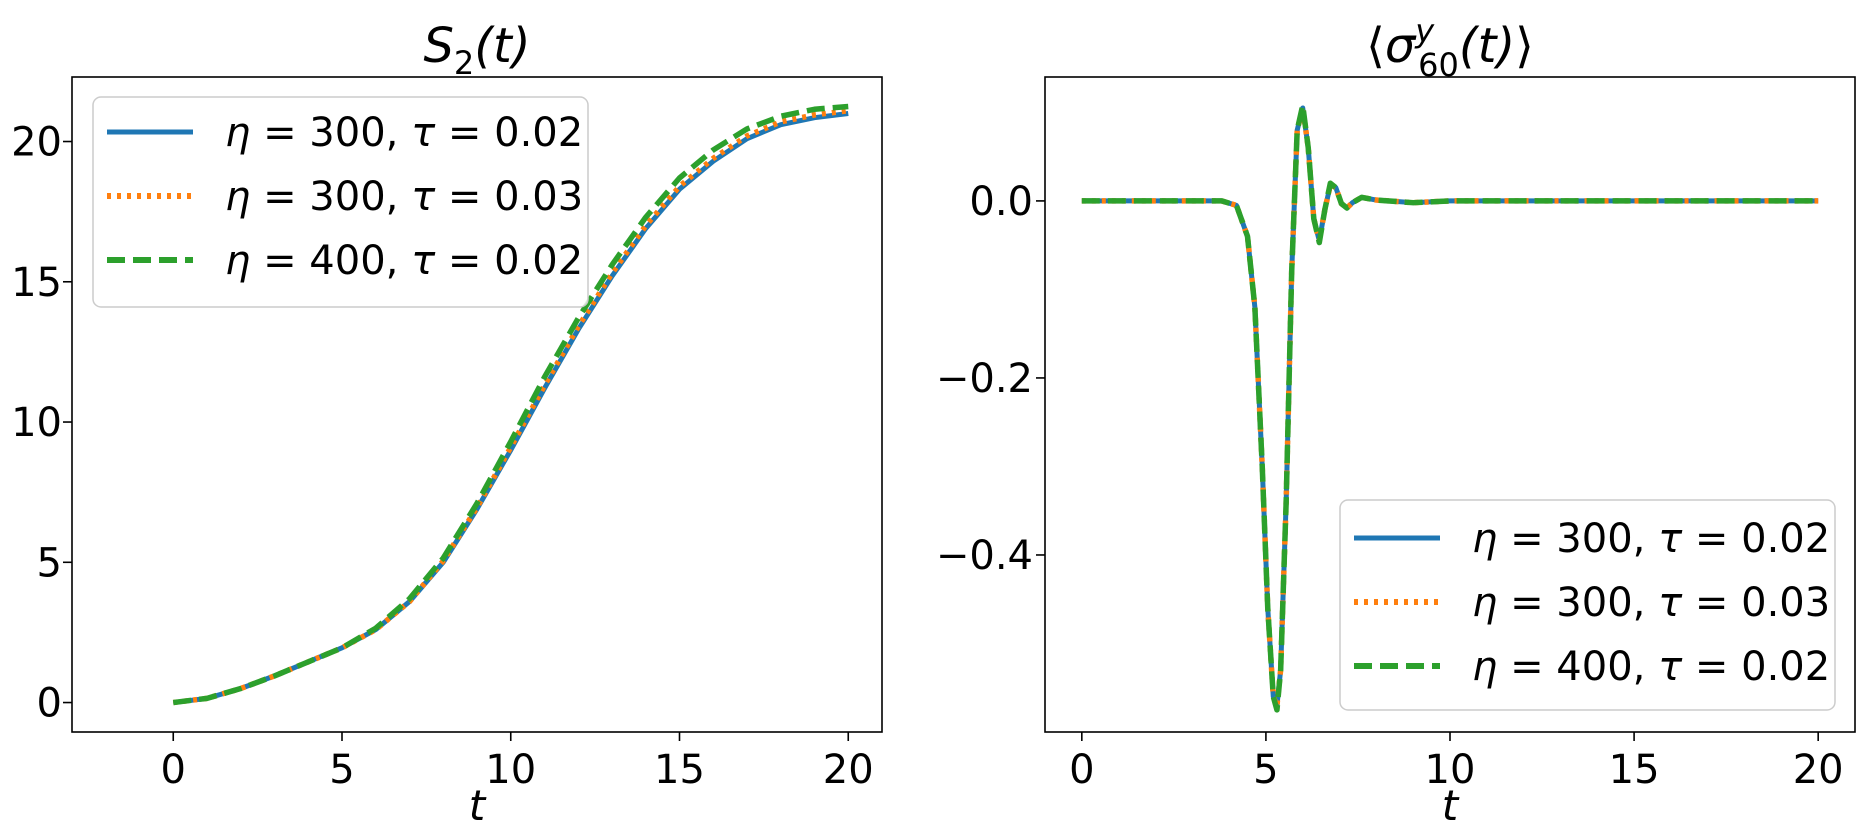  I want to click on y-tick-label: 10, so click(36, 423).